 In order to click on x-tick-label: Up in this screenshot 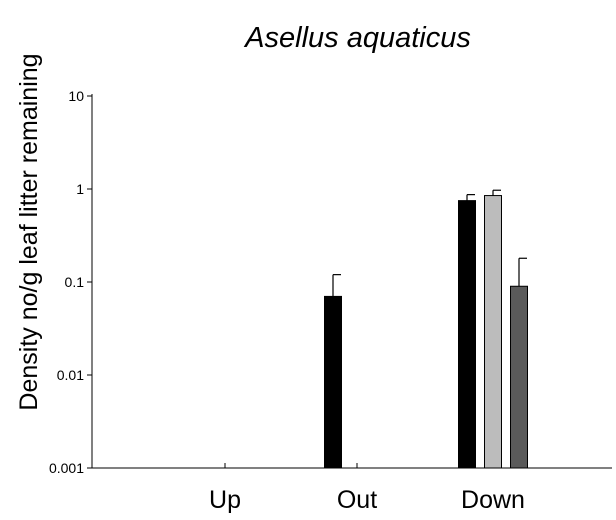, I will do `click(225, 500)`.